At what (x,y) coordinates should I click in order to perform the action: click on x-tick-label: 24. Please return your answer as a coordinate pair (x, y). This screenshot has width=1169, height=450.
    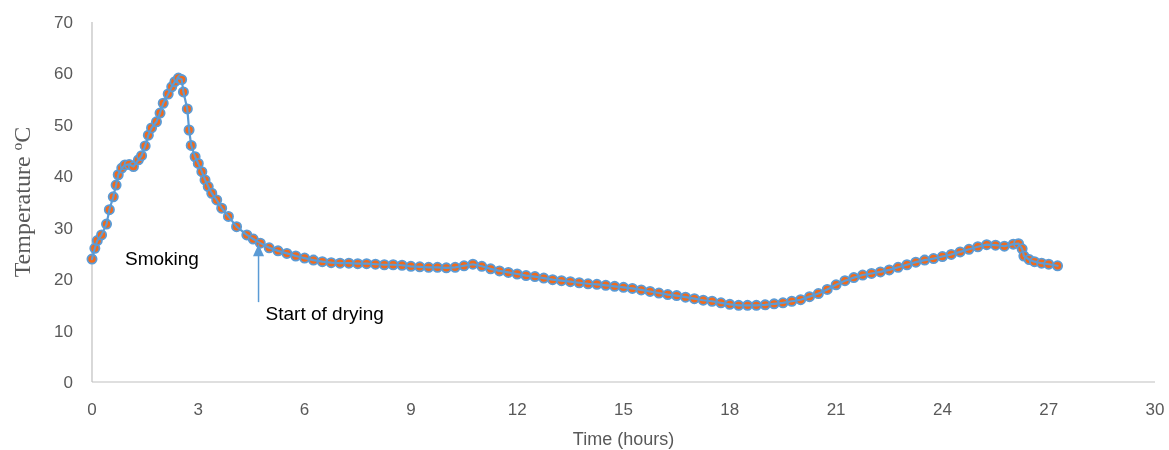
    Looking at the image, I should click on (942, 409).